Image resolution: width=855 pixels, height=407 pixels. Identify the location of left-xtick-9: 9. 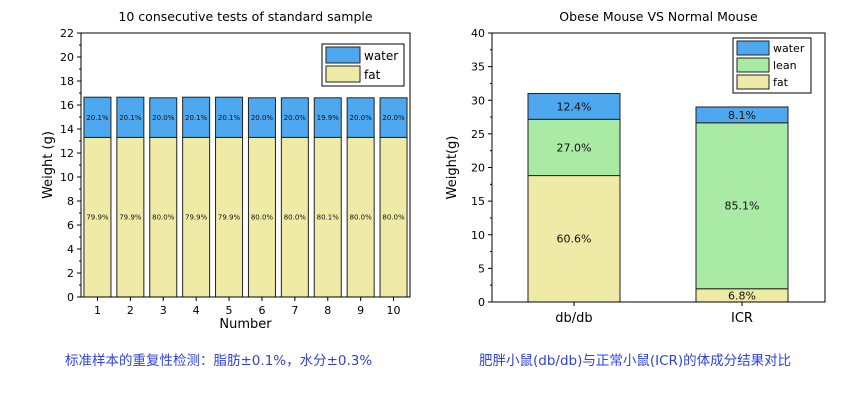
(360, 310).